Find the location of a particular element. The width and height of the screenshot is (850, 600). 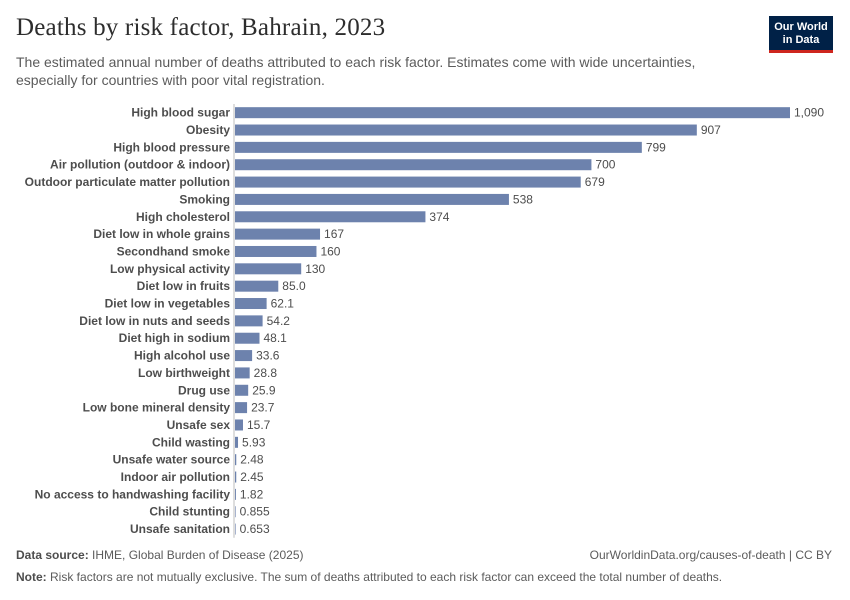

category-label: Diet high in sodium is located at coordinates (174, 338).